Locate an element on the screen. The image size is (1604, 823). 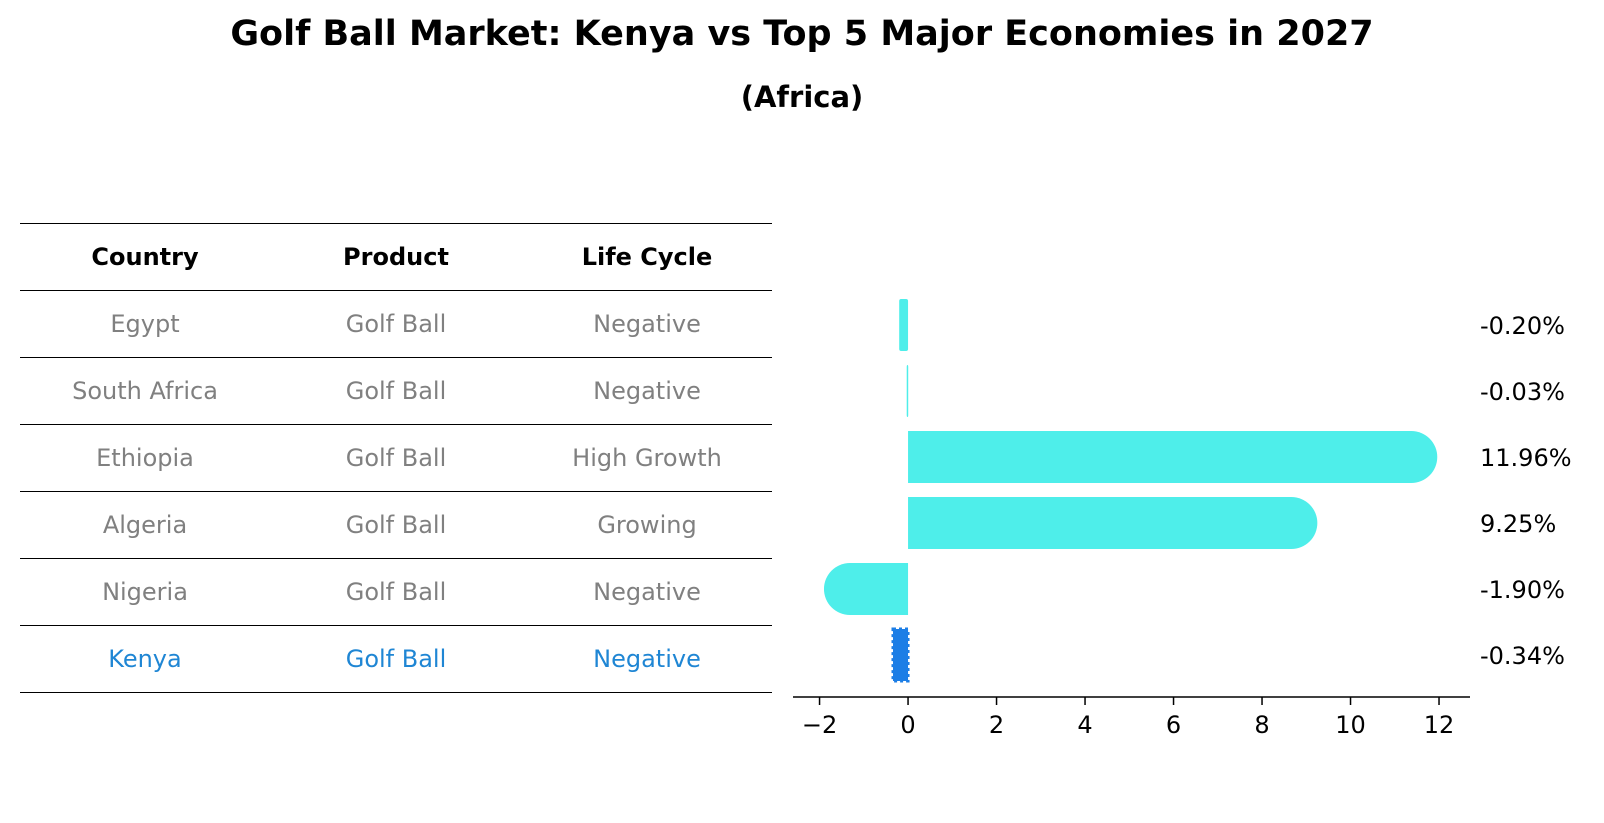
value-label: 9.25% is located at coordinates (1518, 524).